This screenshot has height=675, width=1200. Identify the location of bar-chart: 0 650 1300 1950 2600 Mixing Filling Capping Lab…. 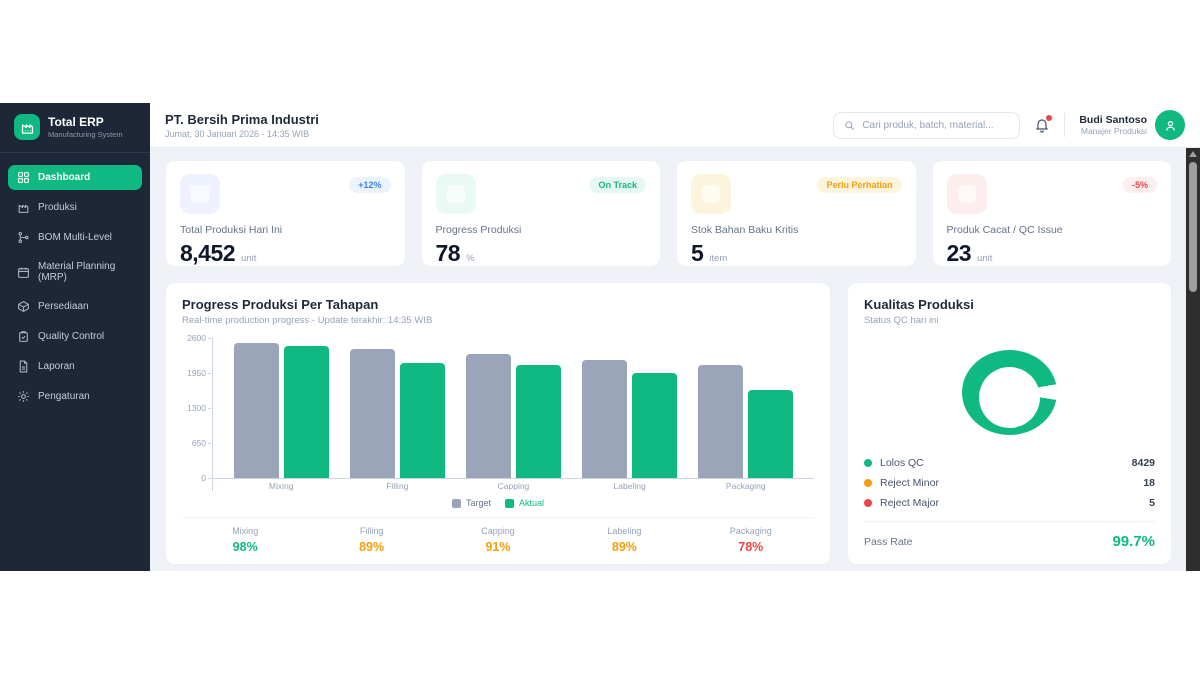
(498, 412).